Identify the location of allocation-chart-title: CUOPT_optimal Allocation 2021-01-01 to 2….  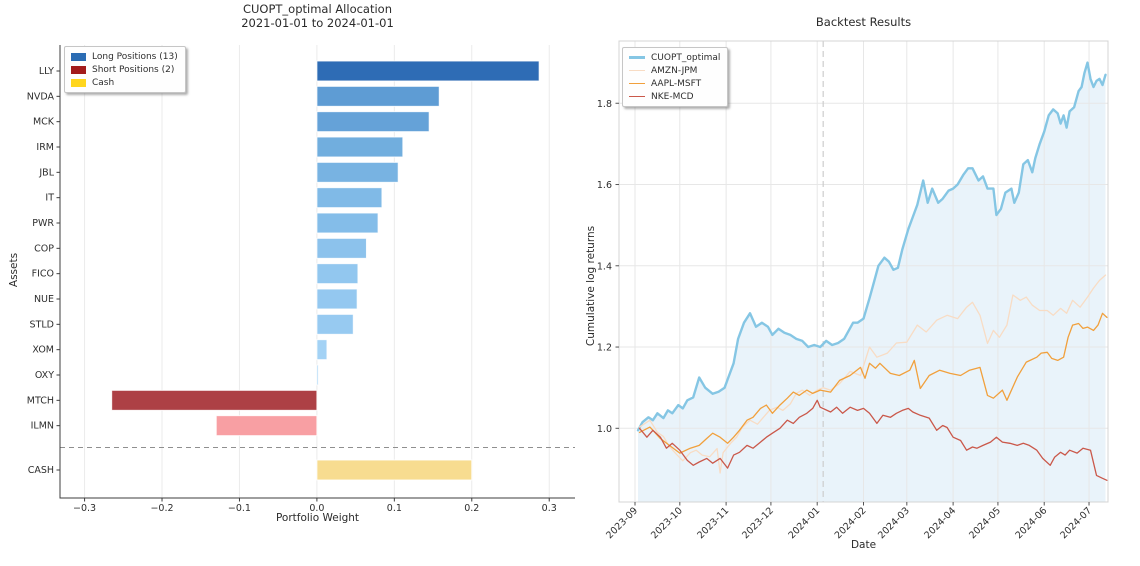
(317, 16).